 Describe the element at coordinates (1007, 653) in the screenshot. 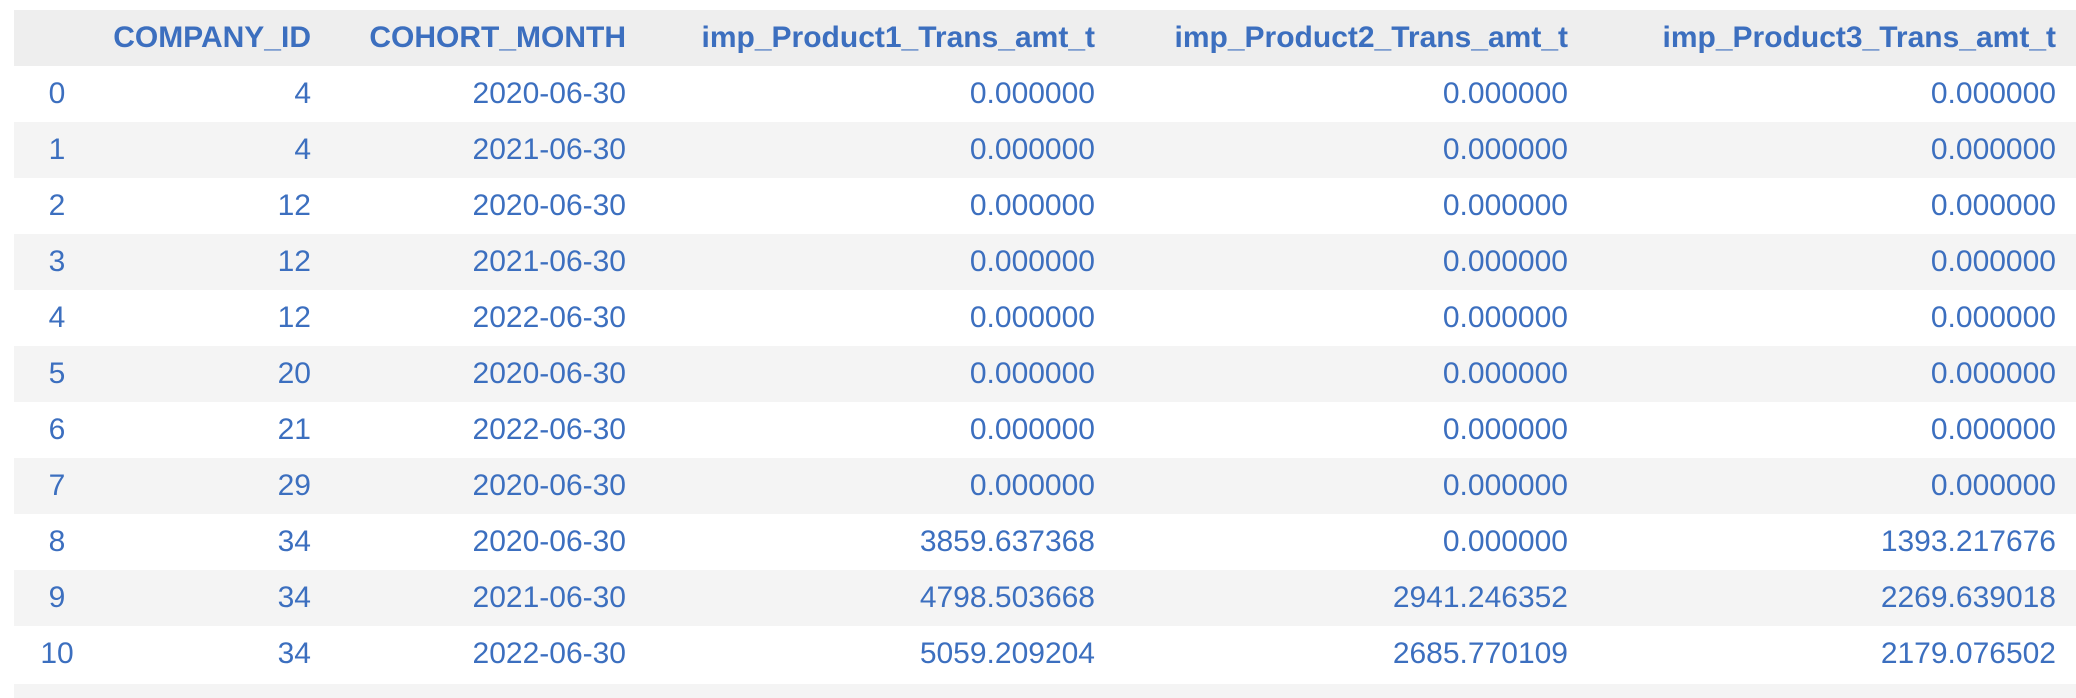

I see `product1-amount-cell: 5059.209204` at that location.